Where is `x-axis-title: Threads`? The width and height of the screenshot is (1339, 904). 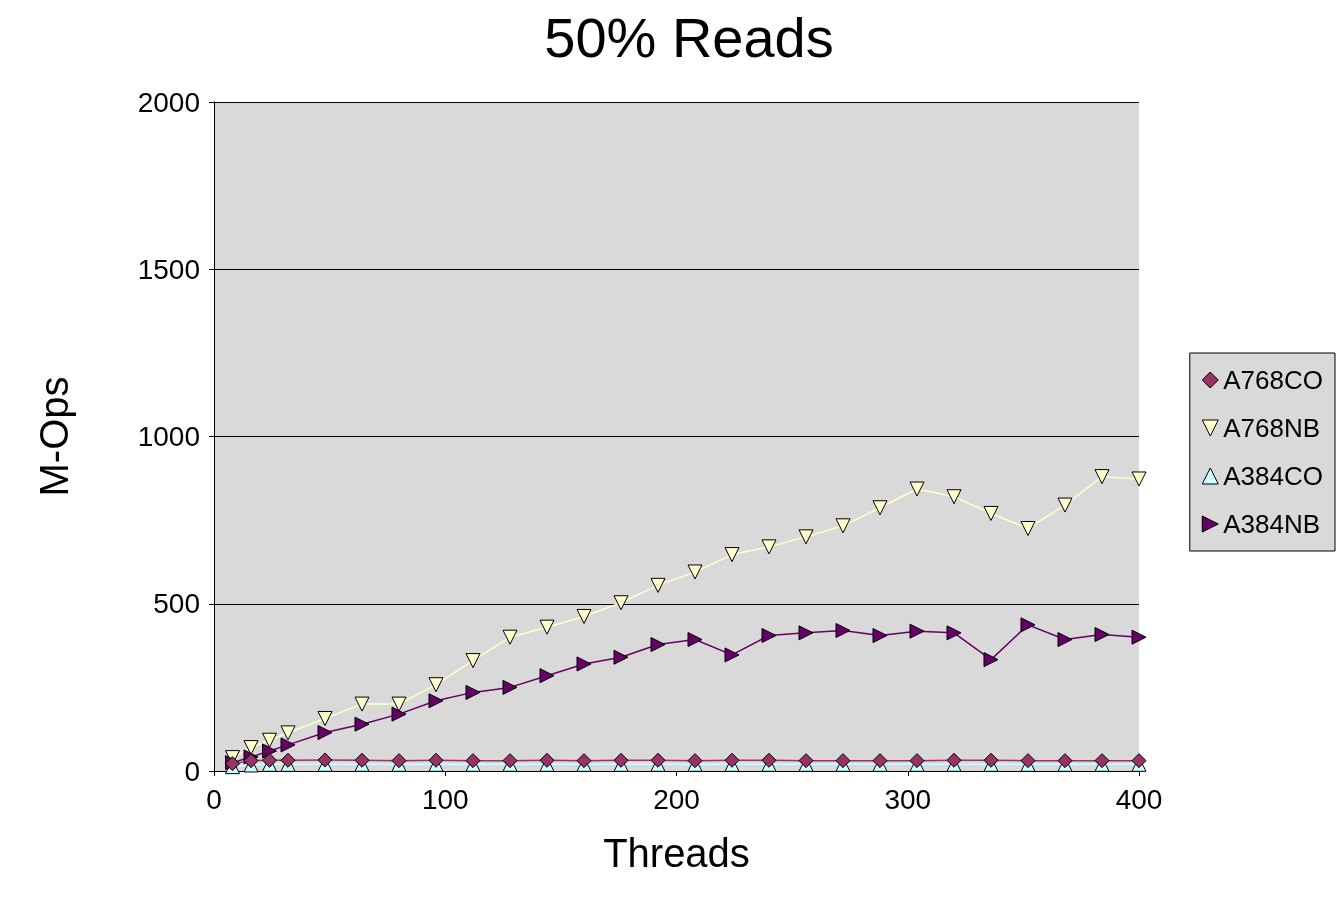
x-axis-title: Threads is located at coordinates (676, 853).